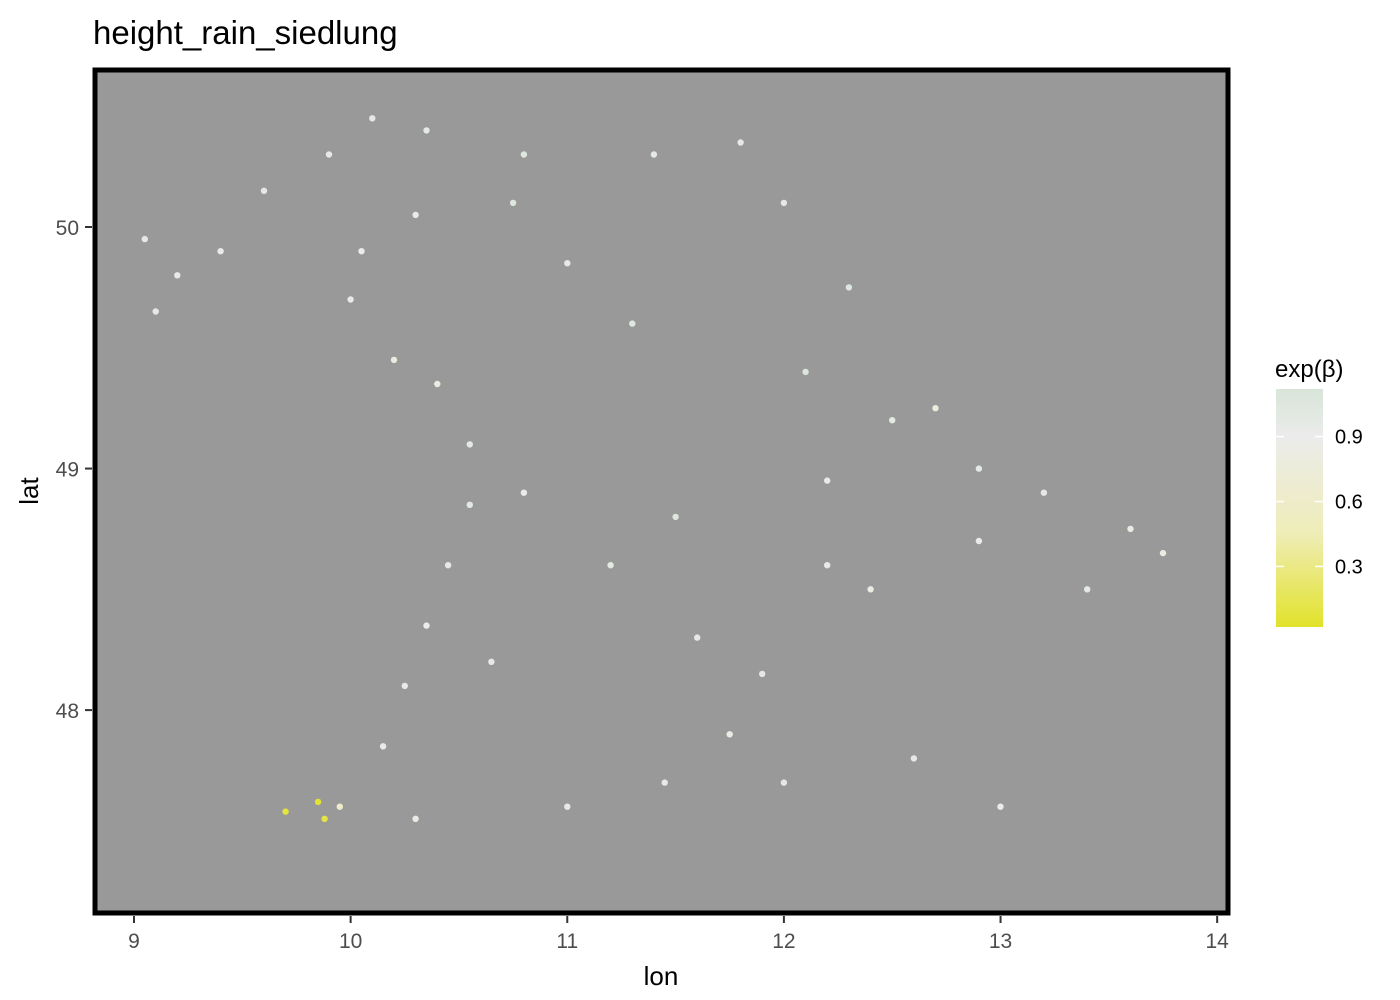 Image resolution: width=1400 pixels, height=1000 pixels. I want to click on y-axis: 48 49 50, so click(74, 470).